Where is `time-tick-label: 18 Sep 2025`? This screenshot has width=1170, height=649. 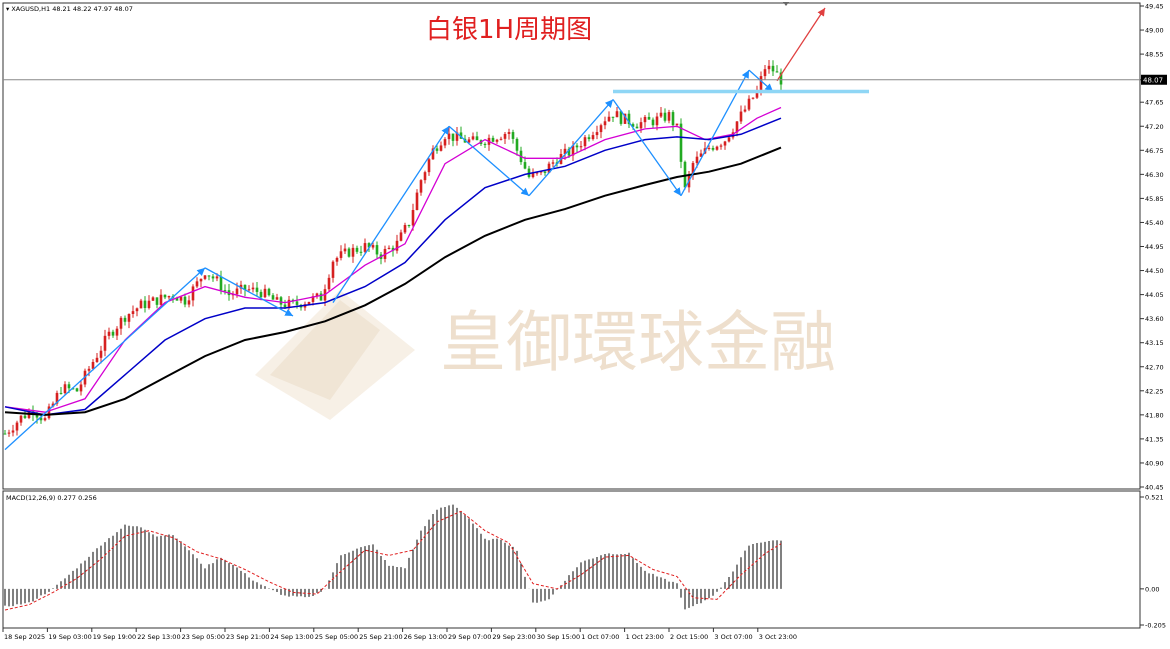
time-tick-label: 18 Sep 2025 is located at coordinates (24, 637).